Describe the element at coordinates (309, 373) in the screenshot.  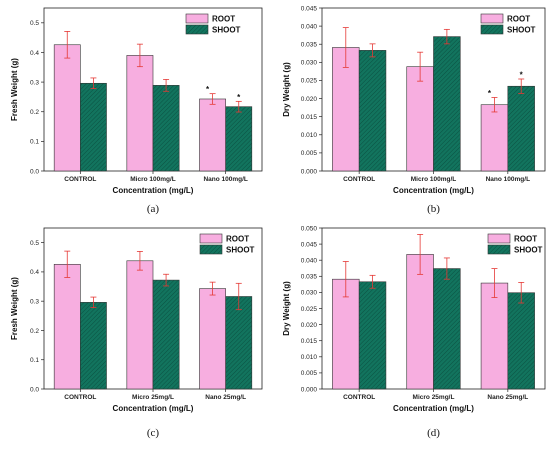
I see `y-tick-label: 0.005` at that location.